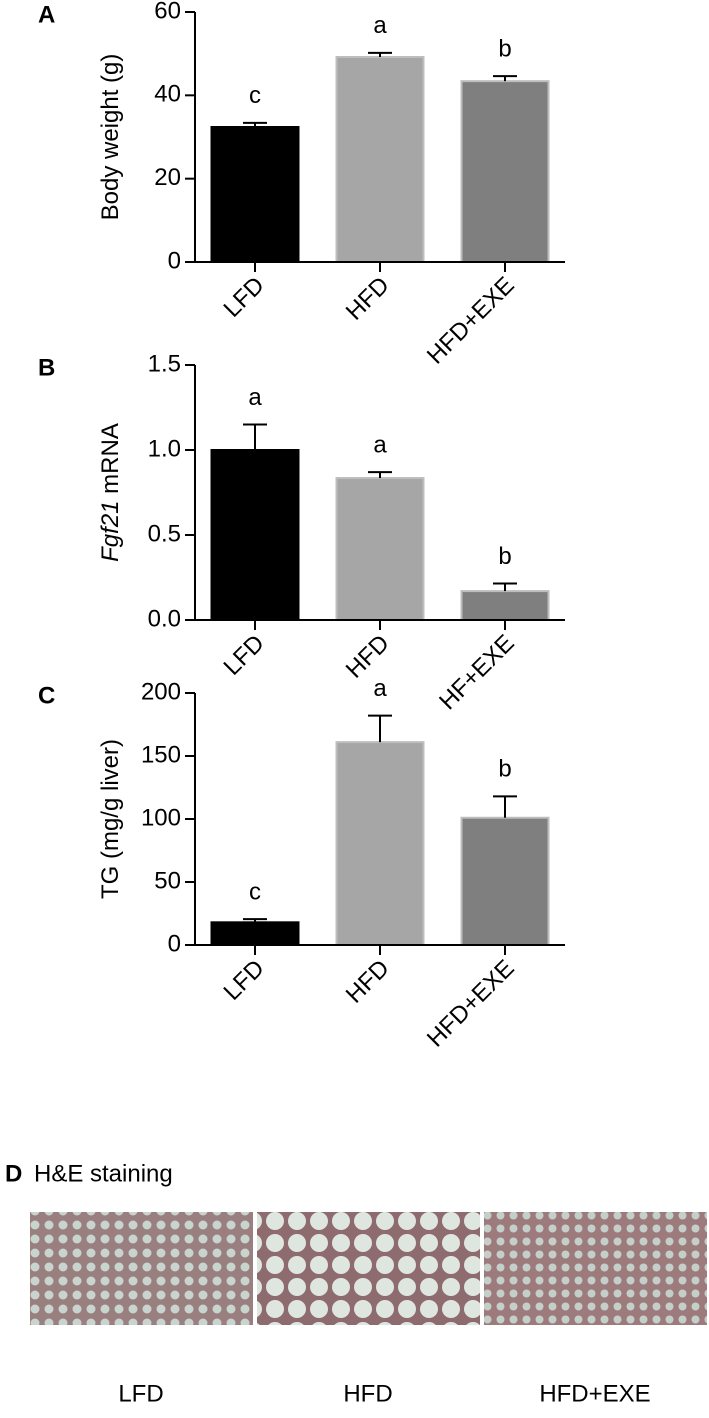  Describe the element at coordinates (477, 673) in the screenshot. I see `x-tick-label: HF+EXE` at that location.